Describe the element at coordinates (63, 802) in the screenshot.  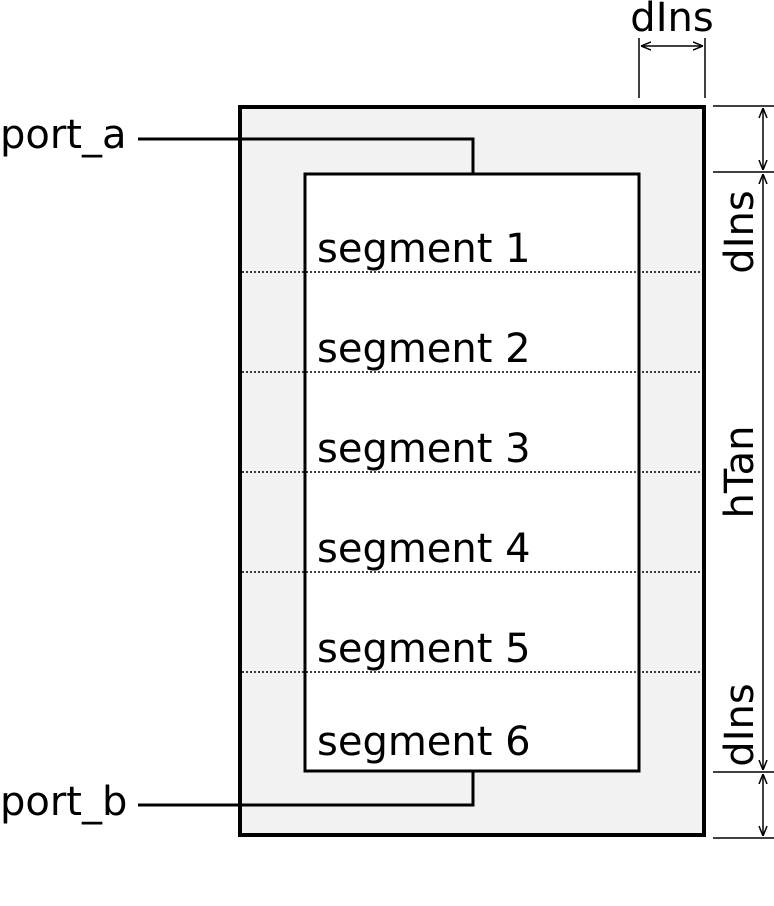
I see `port-b-label: port_b` at that location.